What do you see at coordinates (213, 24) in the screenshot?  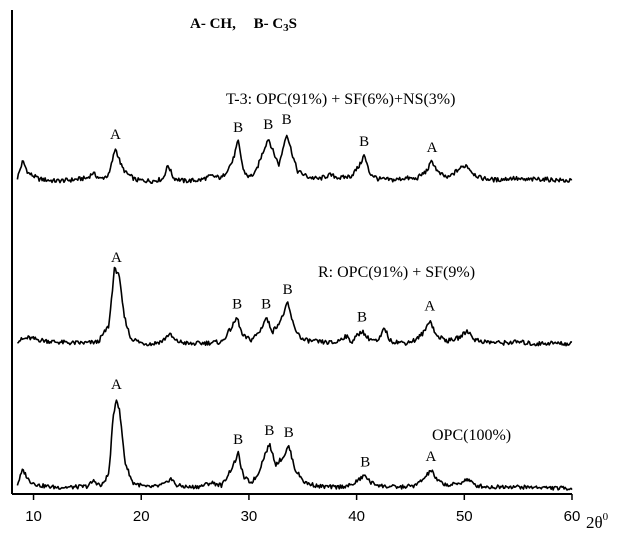 I see `legend-a-text: A- CH,` at bounding box center [213, 24].